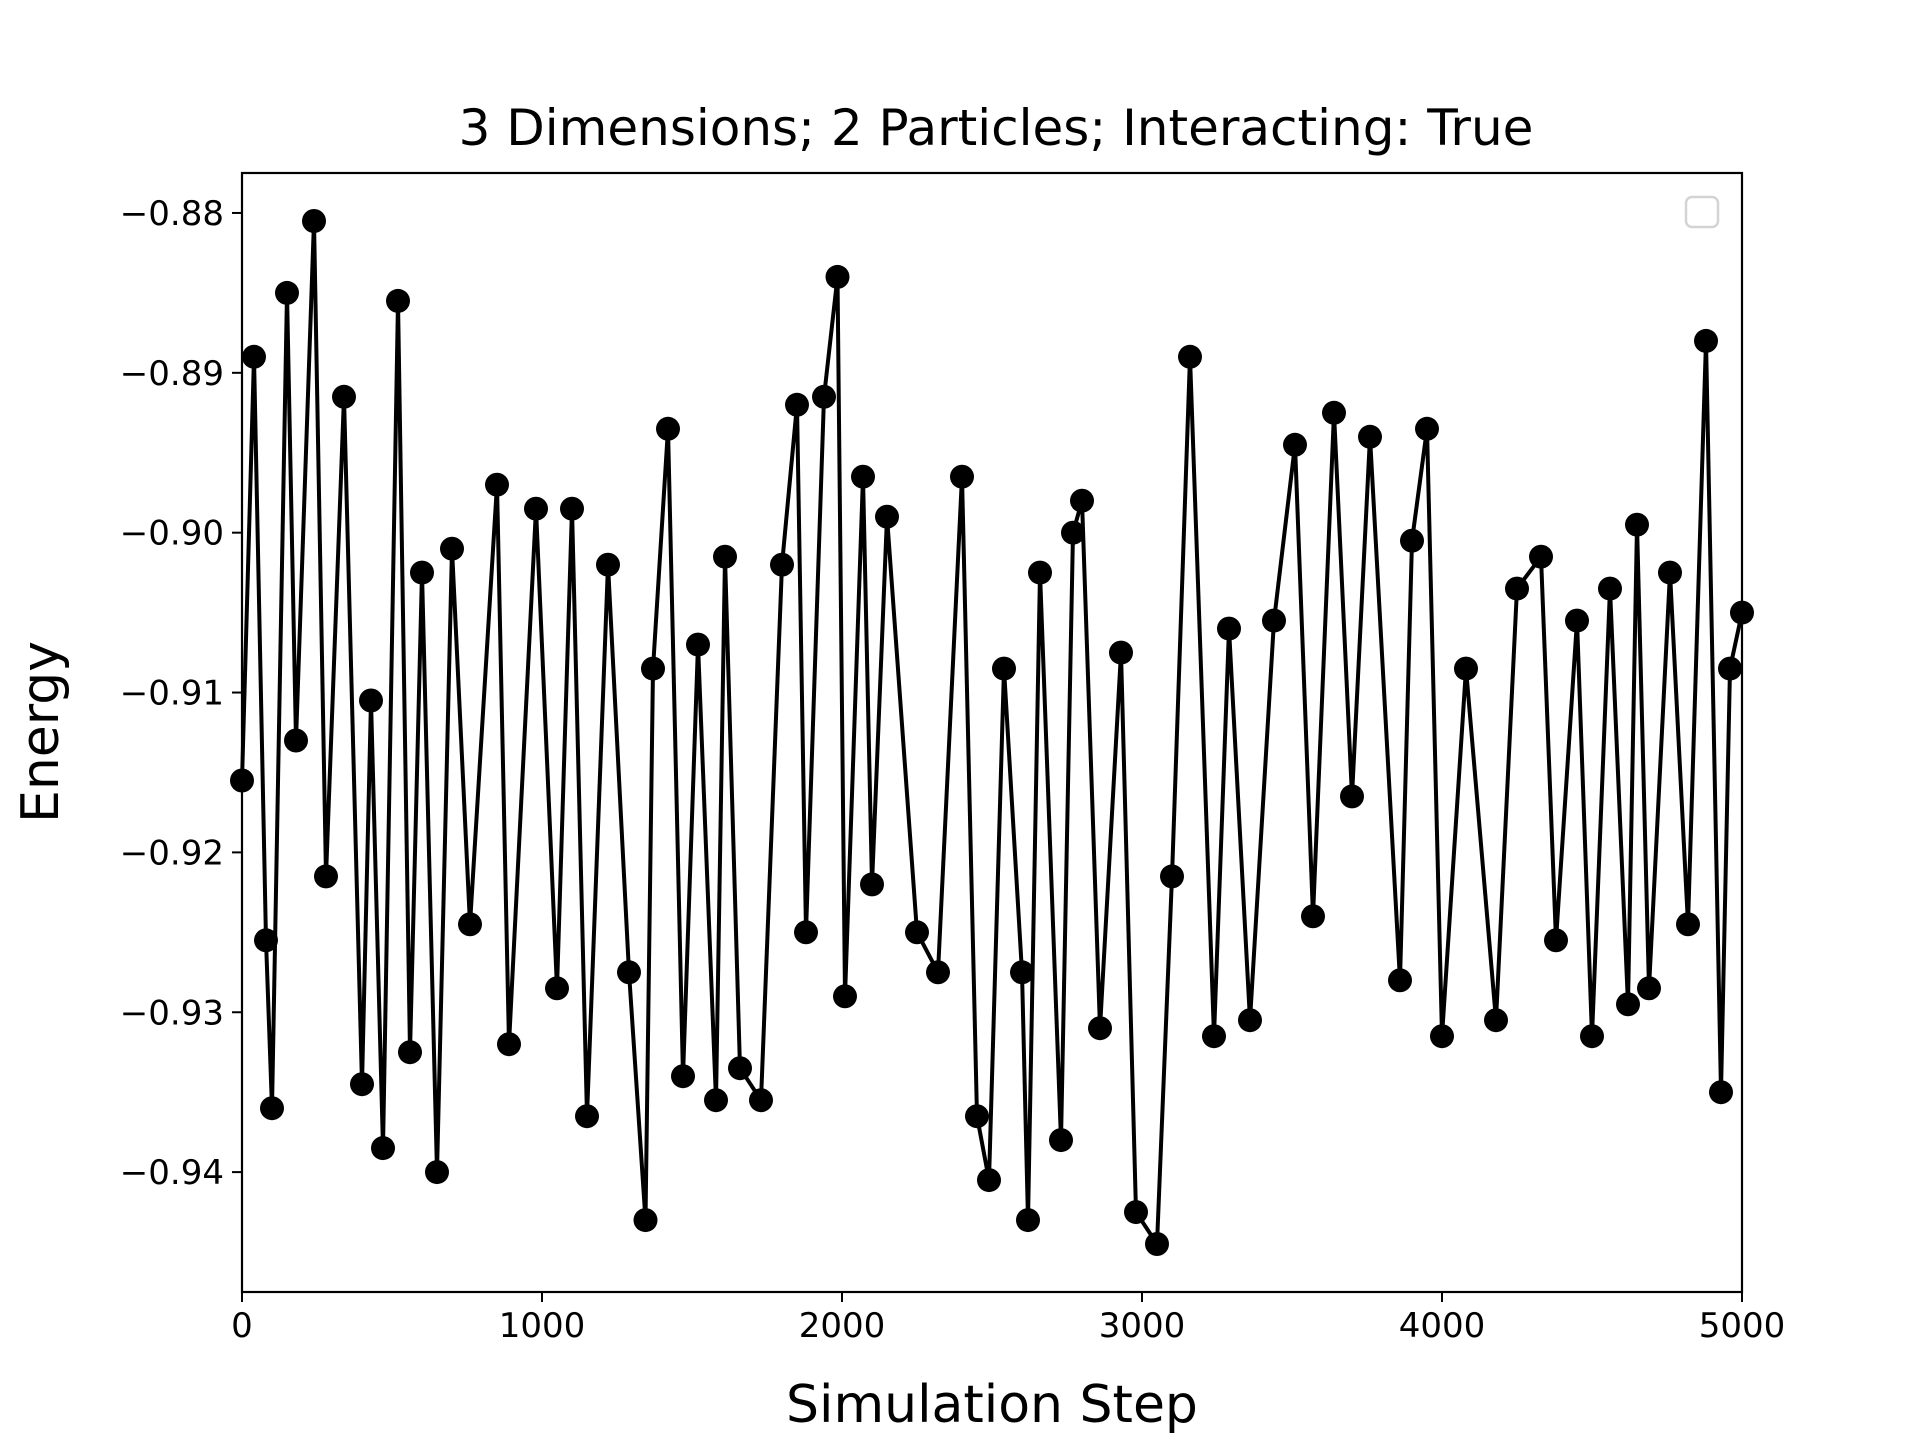  What do you see at coordinates (242, 1326) in the screenshot?
I see `x-tick-label: 0` at bounding box center [242, 1326].